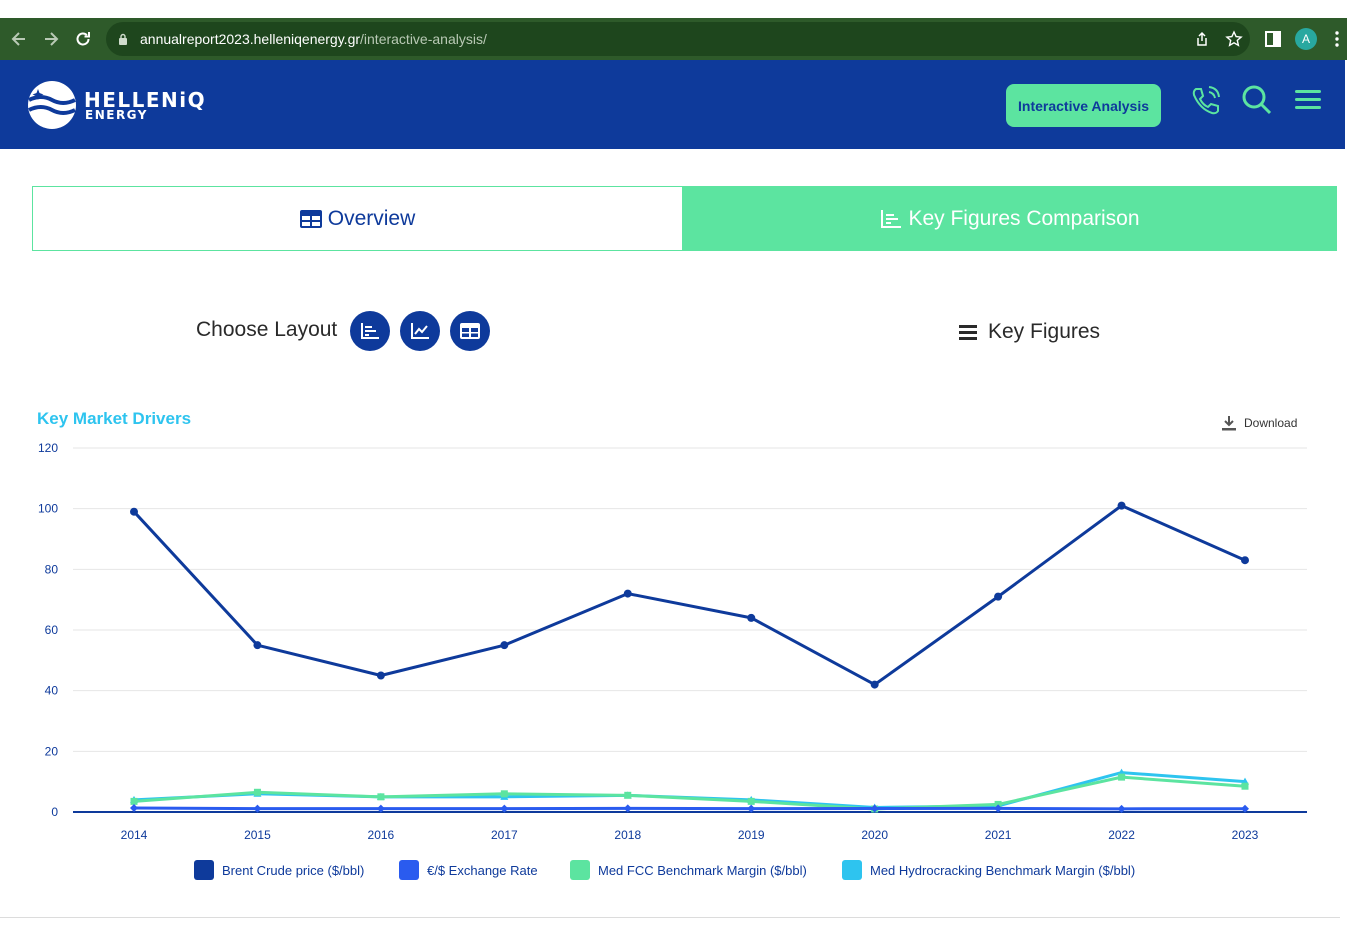  Describe the element at coordinates (250, 39) in the screenshot. I see `url-domain: annualreport2023.helleniqenergy.gr` at that location.